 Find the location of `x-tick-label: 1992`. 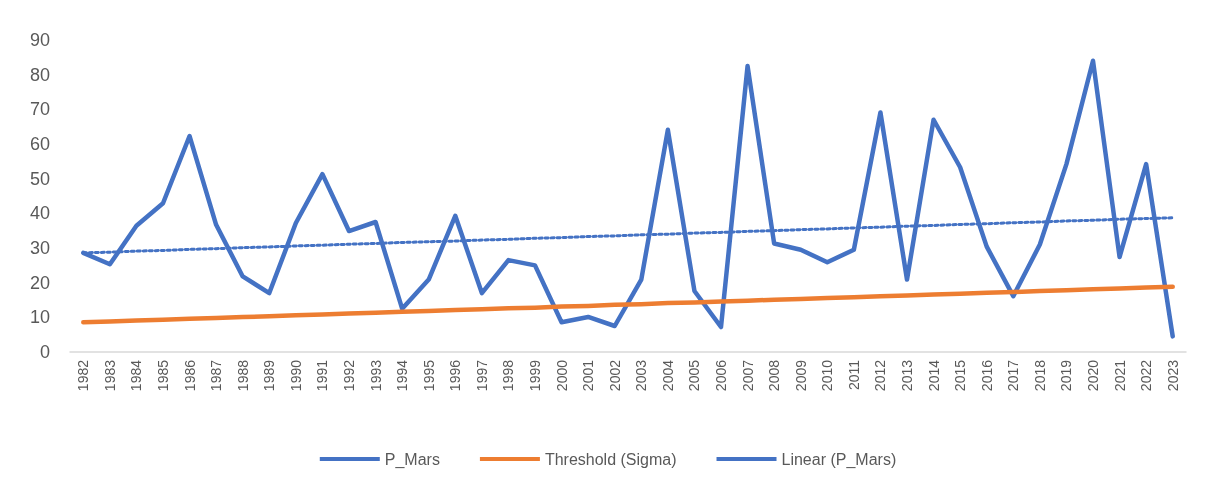

x-tick-label: 1992 is located at coordinates (349, 375).